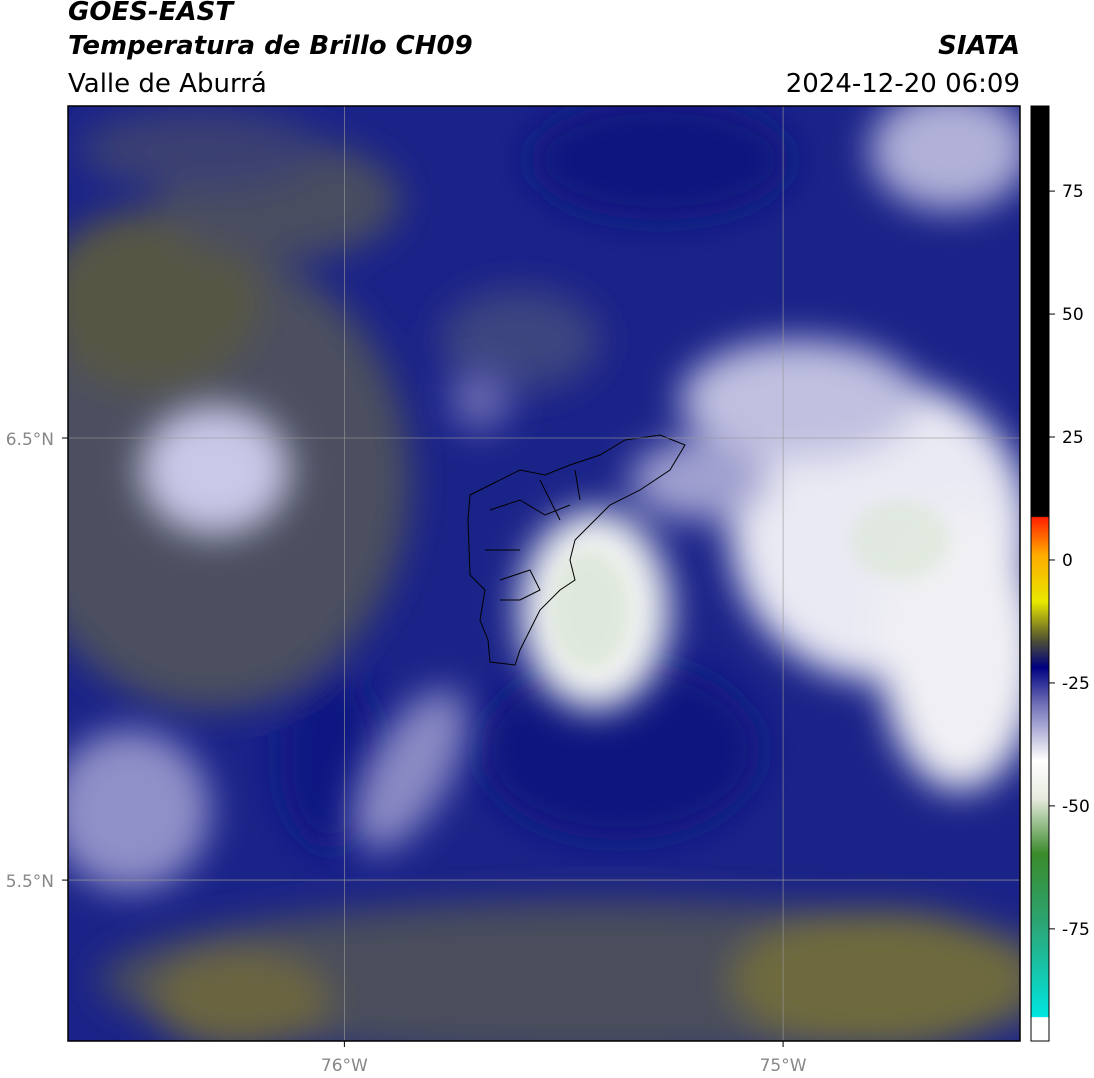 The width and height of the screenshot is (1094, 1078). Describe the element at coordinates (344, 1066) in the screenshot. I see `lon-tick-label: 76°W` at that location.